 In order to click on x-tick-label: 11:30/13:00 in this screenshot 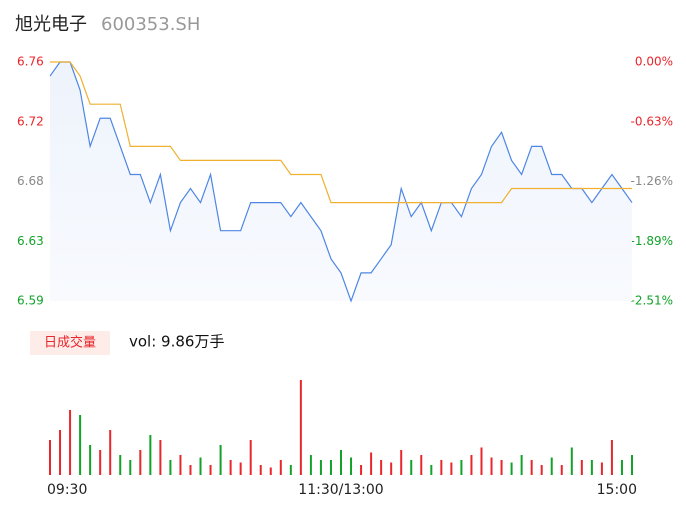, I will do `click(340, 490)`.